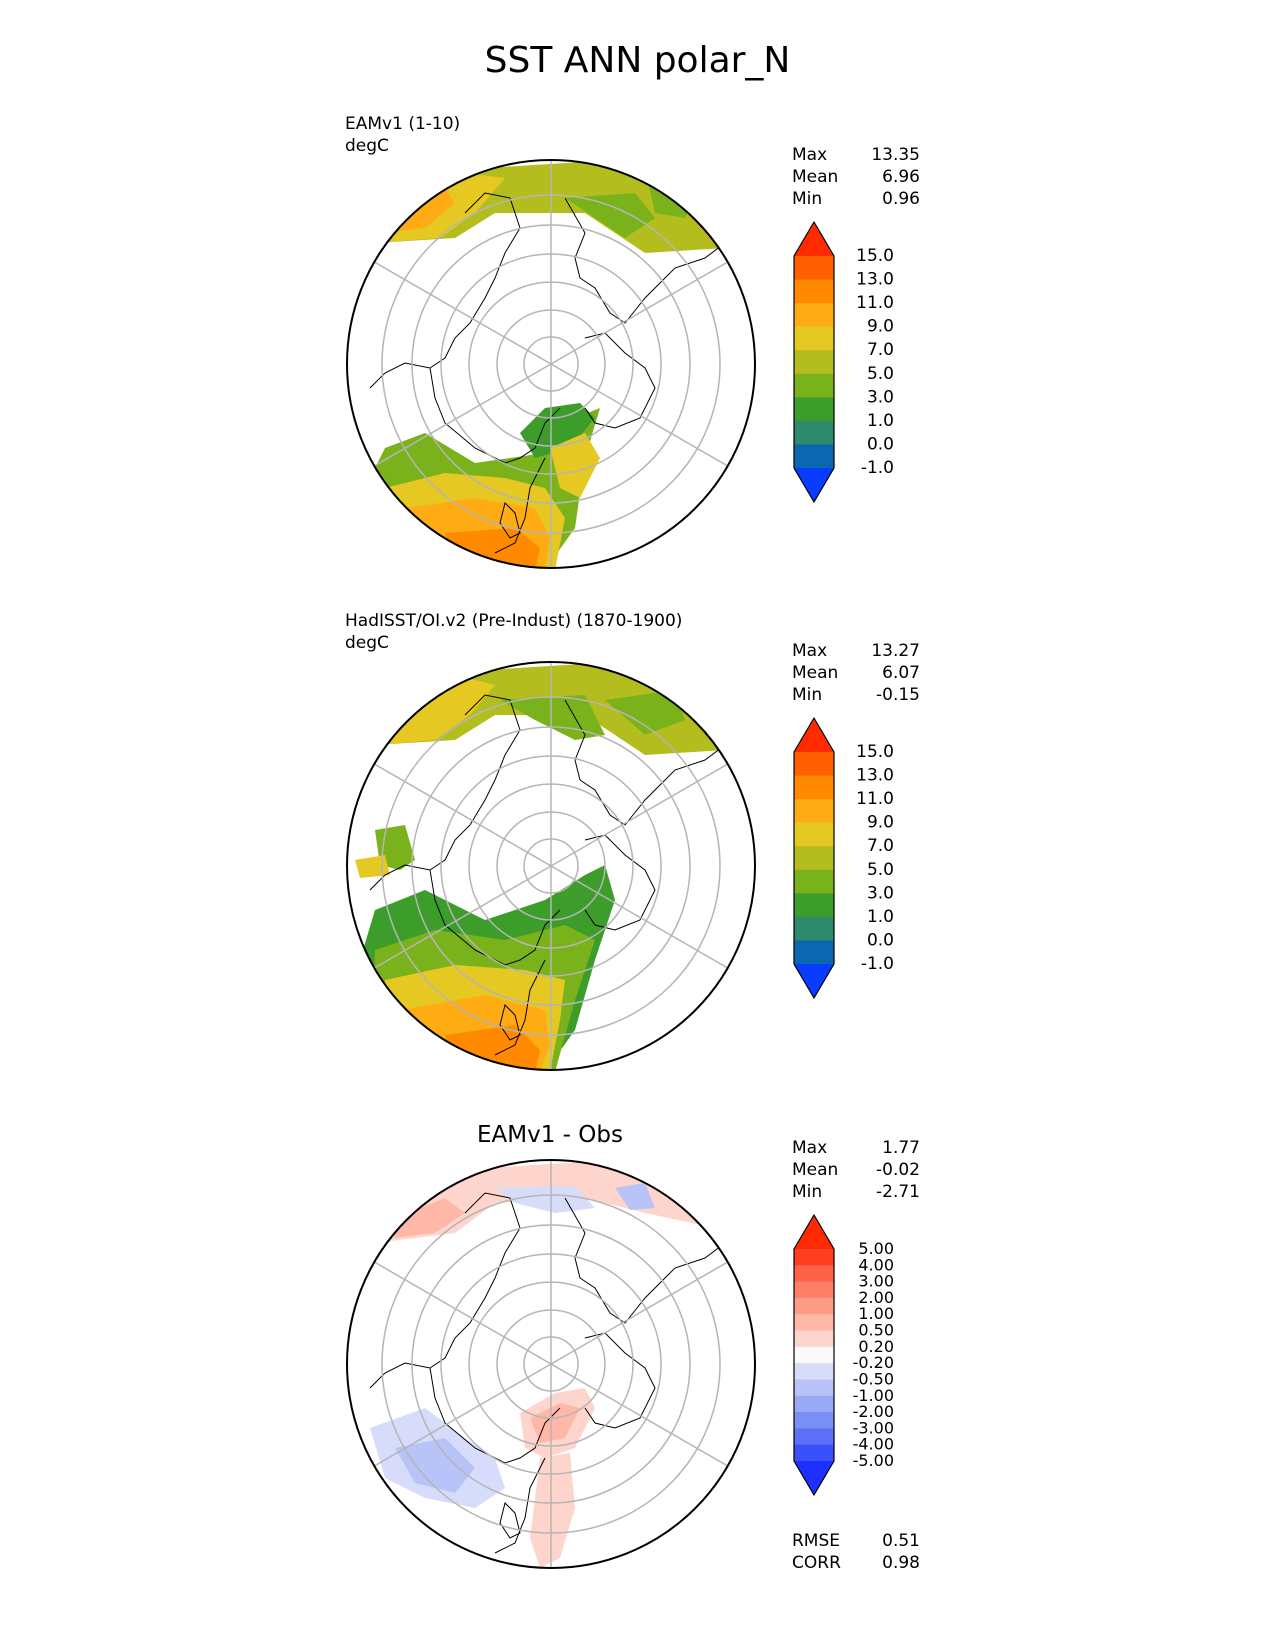 The height and width of the screenshot is (1650, 1275). What do you see at coordinates (495, 917) in the screenshot?
I see `panel2-coast-europe` at bounding box center [495, 917].